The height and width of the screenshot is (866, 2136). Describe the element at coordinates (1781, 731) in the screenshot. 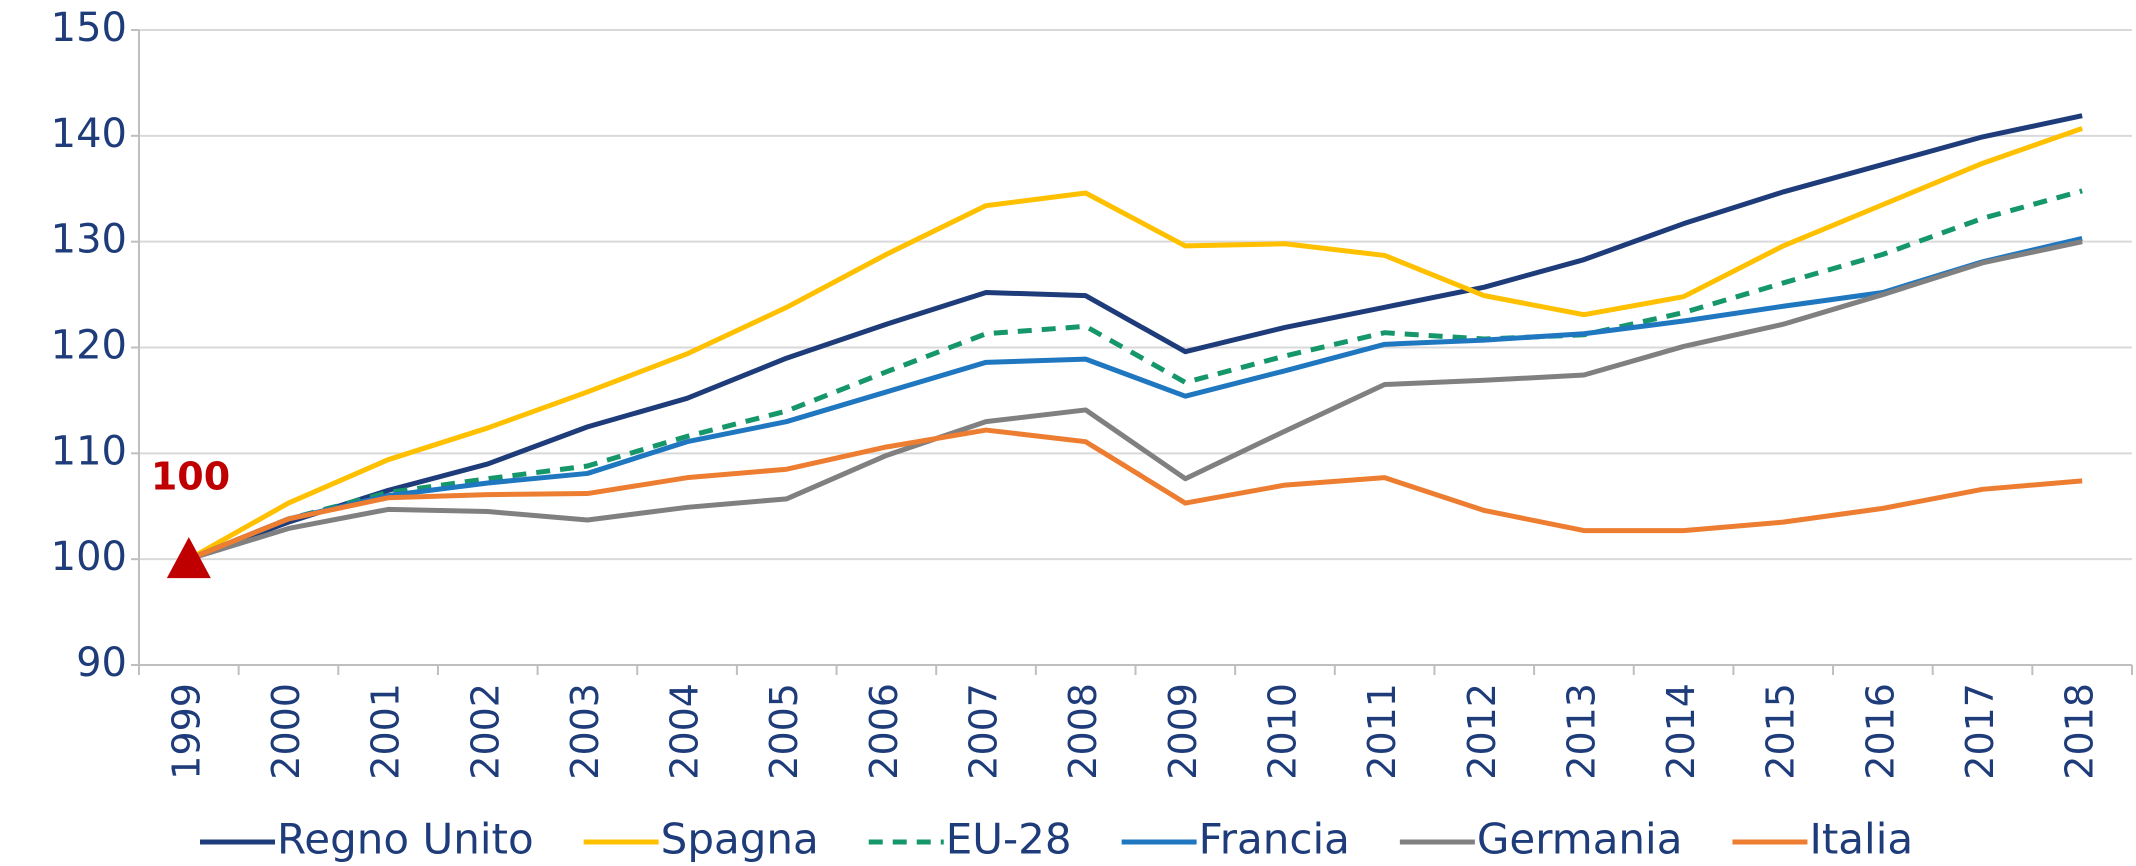

I see `x-tick-label: 2015` at that location.